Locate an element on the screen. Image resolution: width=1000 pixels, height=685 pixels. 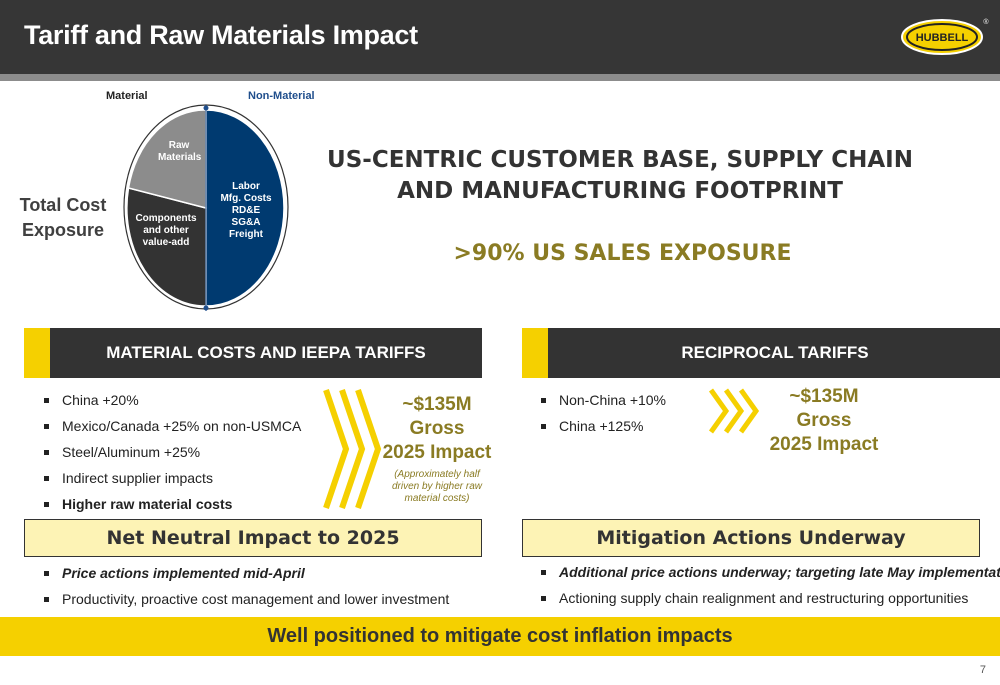
left-gross-impact: ~$135M Gross 2025 Impact is located at coordinates (437, 429).